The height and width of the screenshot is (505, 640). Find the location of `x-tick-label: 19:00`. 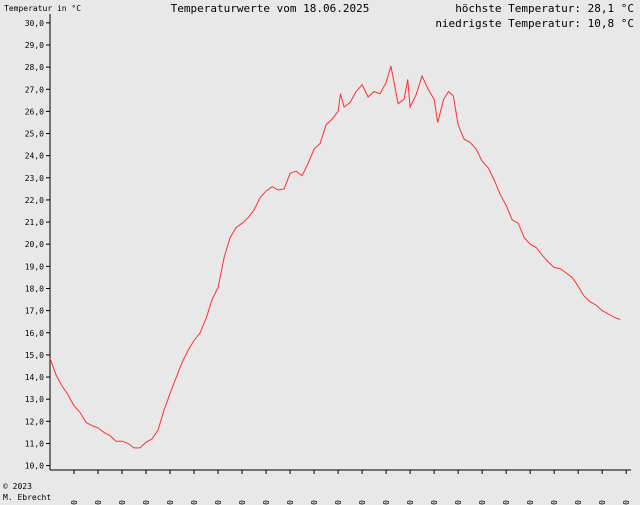

x-tick-label: 19:00 is located at coordinates (506, 502).